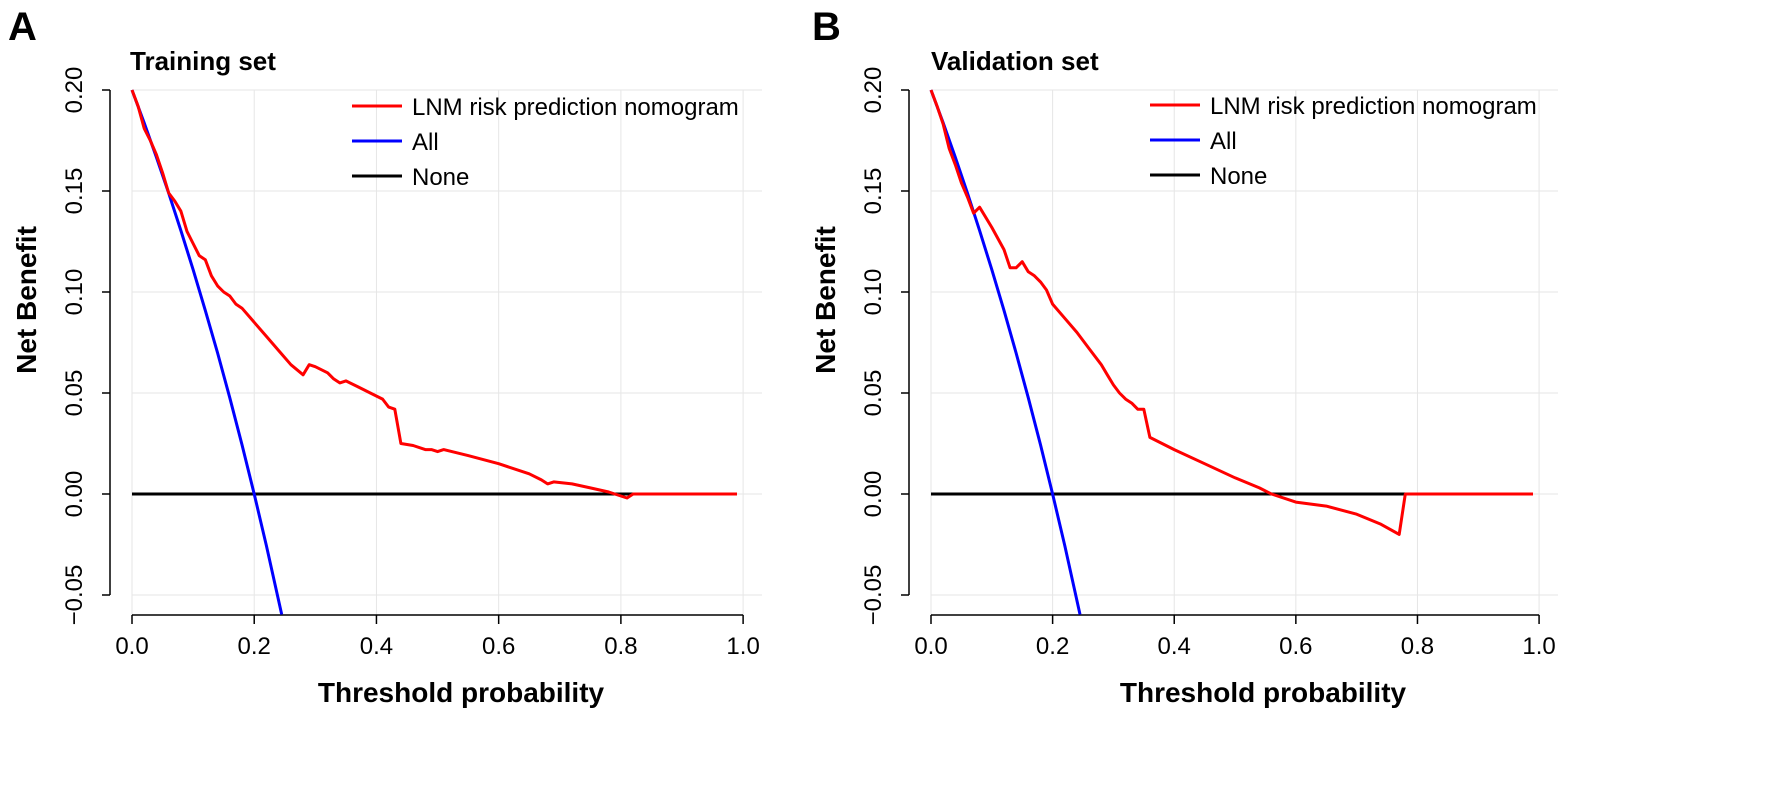 The width and height of the screenshot is (1771, 810). I want to click on series-line-all, so click(1005, 352).